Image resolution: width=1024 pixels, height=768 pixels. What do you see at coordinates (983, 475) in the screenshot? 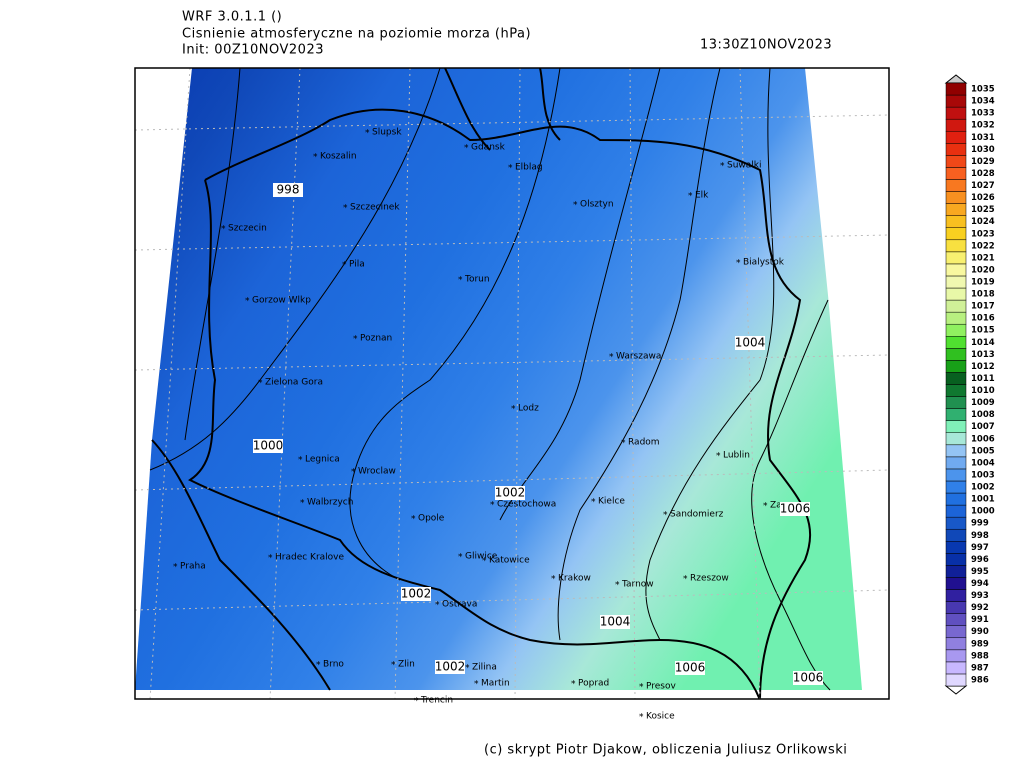
I see `colorbar-label: 1003` at bounding box center [983, 475].